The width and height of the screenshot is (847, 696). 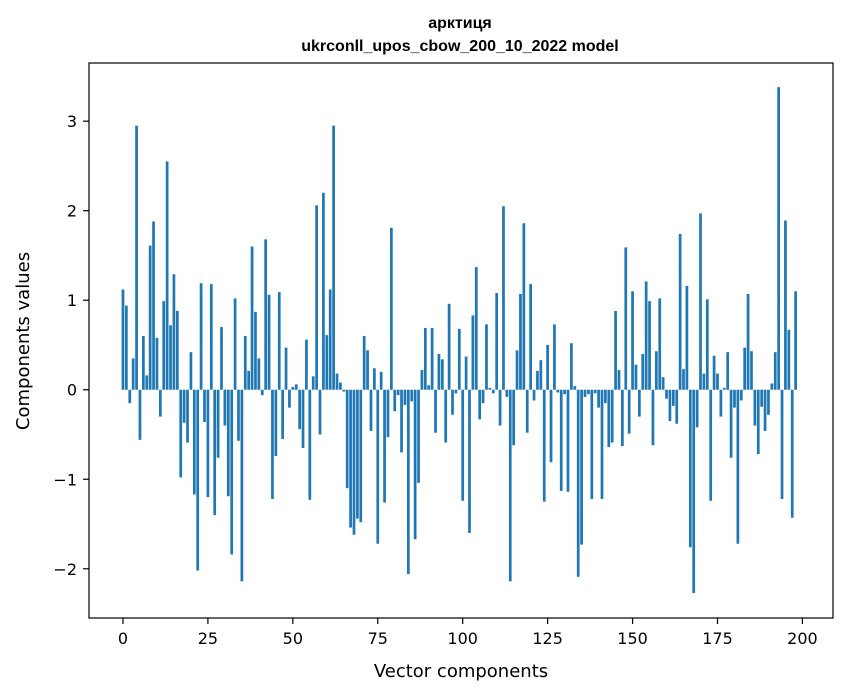 I want to click on x-tick-label-200: 200, so click(x=802, y=638).